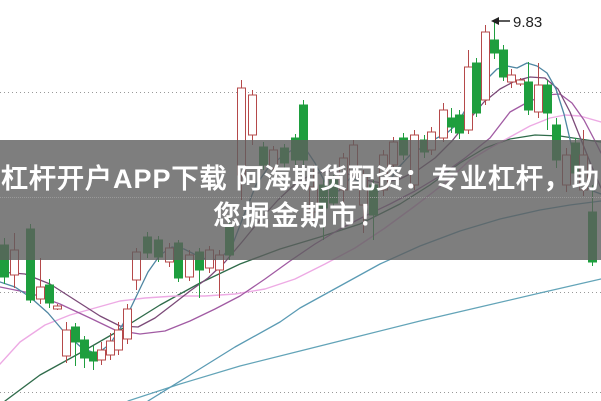  Describe the element at coordinates (300, 216) in the screenshot. I see `ad-banner-line2: 您掘金期市！` at that location.